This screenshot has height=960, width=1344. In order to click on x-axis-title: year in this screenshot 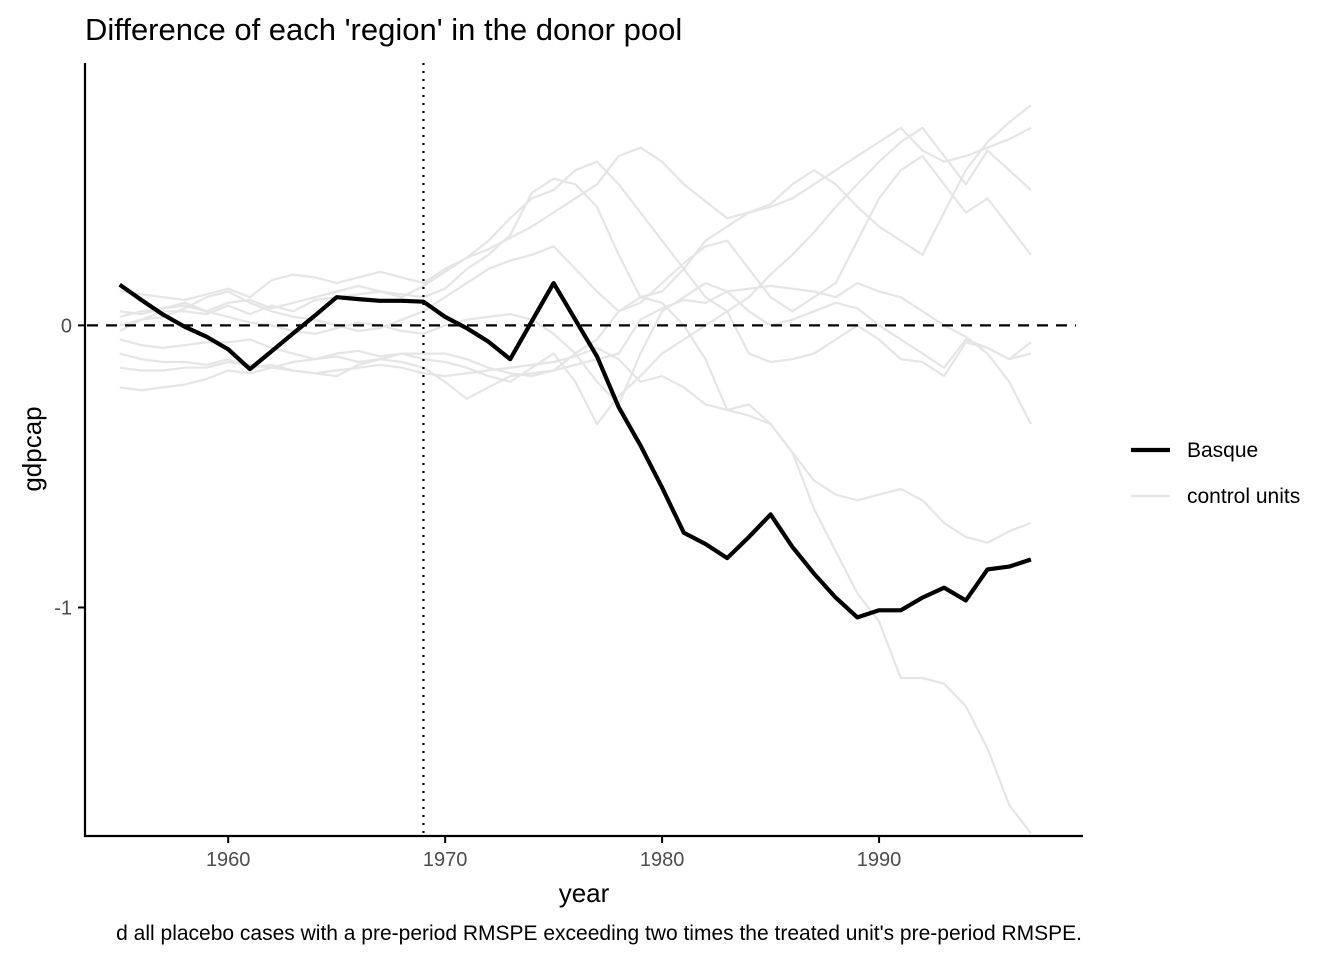, I will do `click(584, 893)`.